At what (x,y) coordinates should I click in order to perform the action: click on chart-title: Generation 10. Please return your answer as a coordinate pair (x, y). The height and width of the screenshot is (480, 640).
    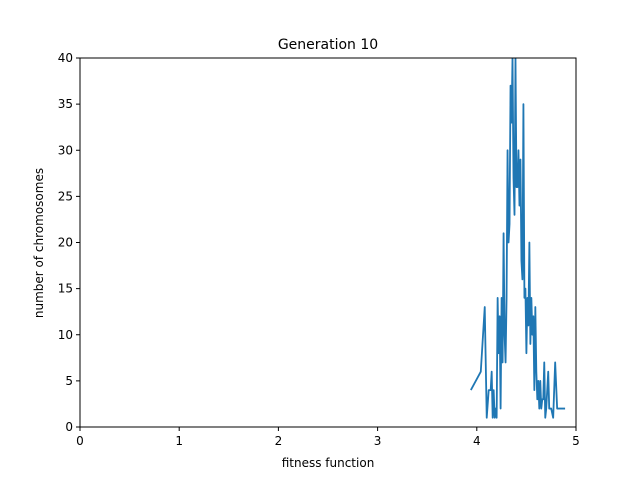
    Looking at the image, I should click on (328, 45).